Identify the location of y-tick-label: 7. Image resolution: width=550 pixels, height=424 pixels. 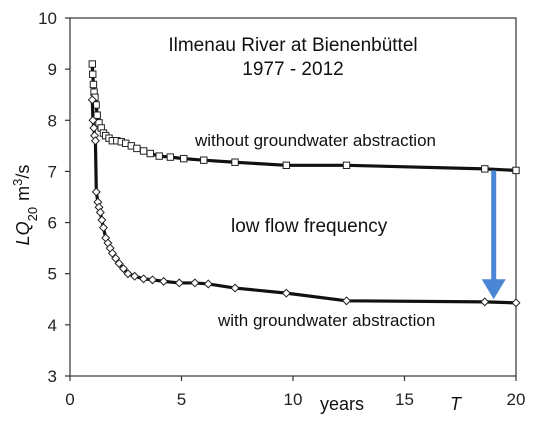
(52, 171).